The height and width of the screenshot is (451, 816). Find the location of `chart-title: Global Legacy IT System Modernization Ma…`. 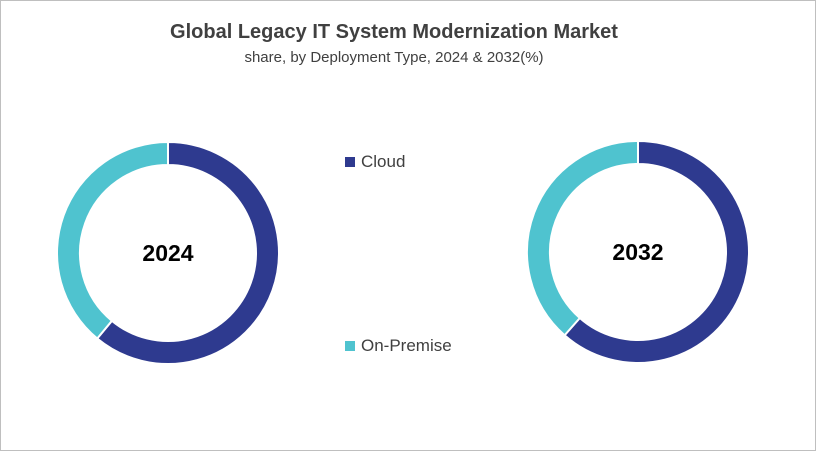

chart-title: Global Legacy IT System Modernization Ma… is located at coordinates (394, 32).